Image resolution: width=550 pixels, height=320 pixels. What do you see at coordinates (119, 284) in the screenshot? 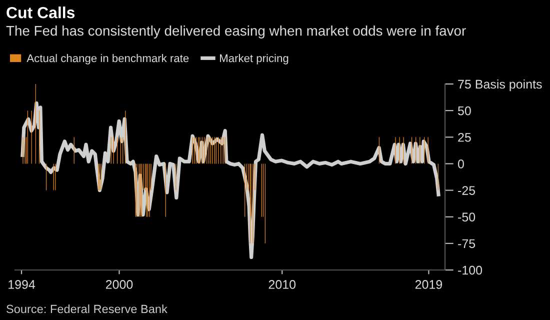
I see `x-tick-label: 2000` at bounding box center [119, 284].